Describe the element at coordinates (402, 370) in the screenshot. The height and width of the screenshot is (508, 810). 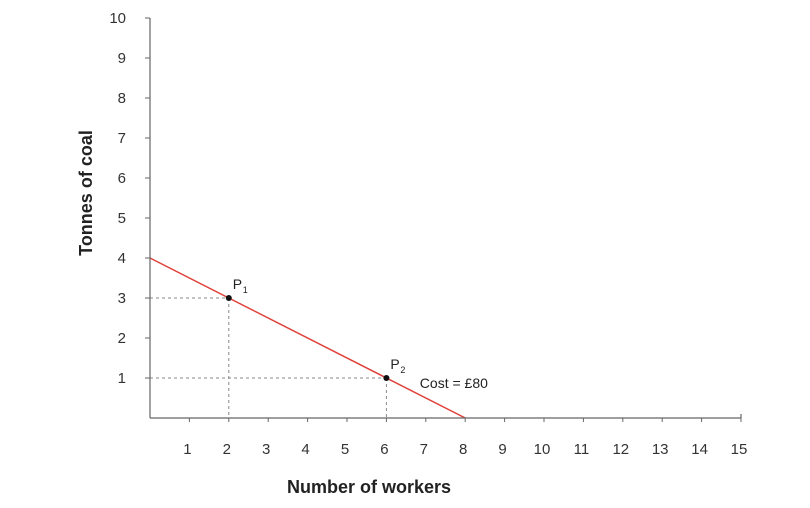
I see `point-label-sub-2: 2` at that location.